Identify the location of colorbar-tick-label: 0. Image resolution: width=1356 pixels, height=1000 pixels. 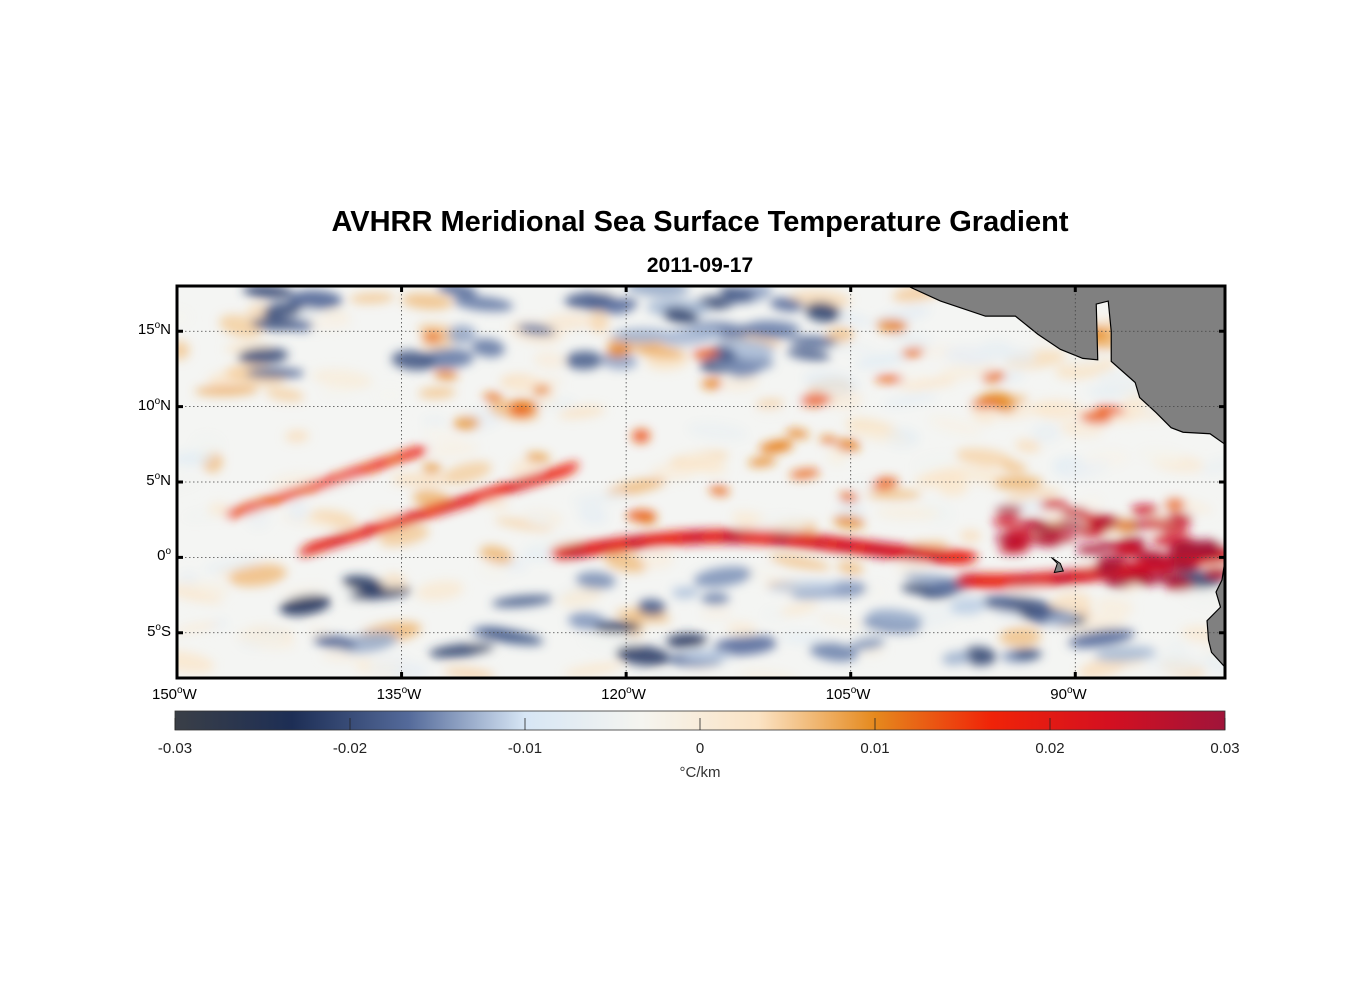
(700, 748).